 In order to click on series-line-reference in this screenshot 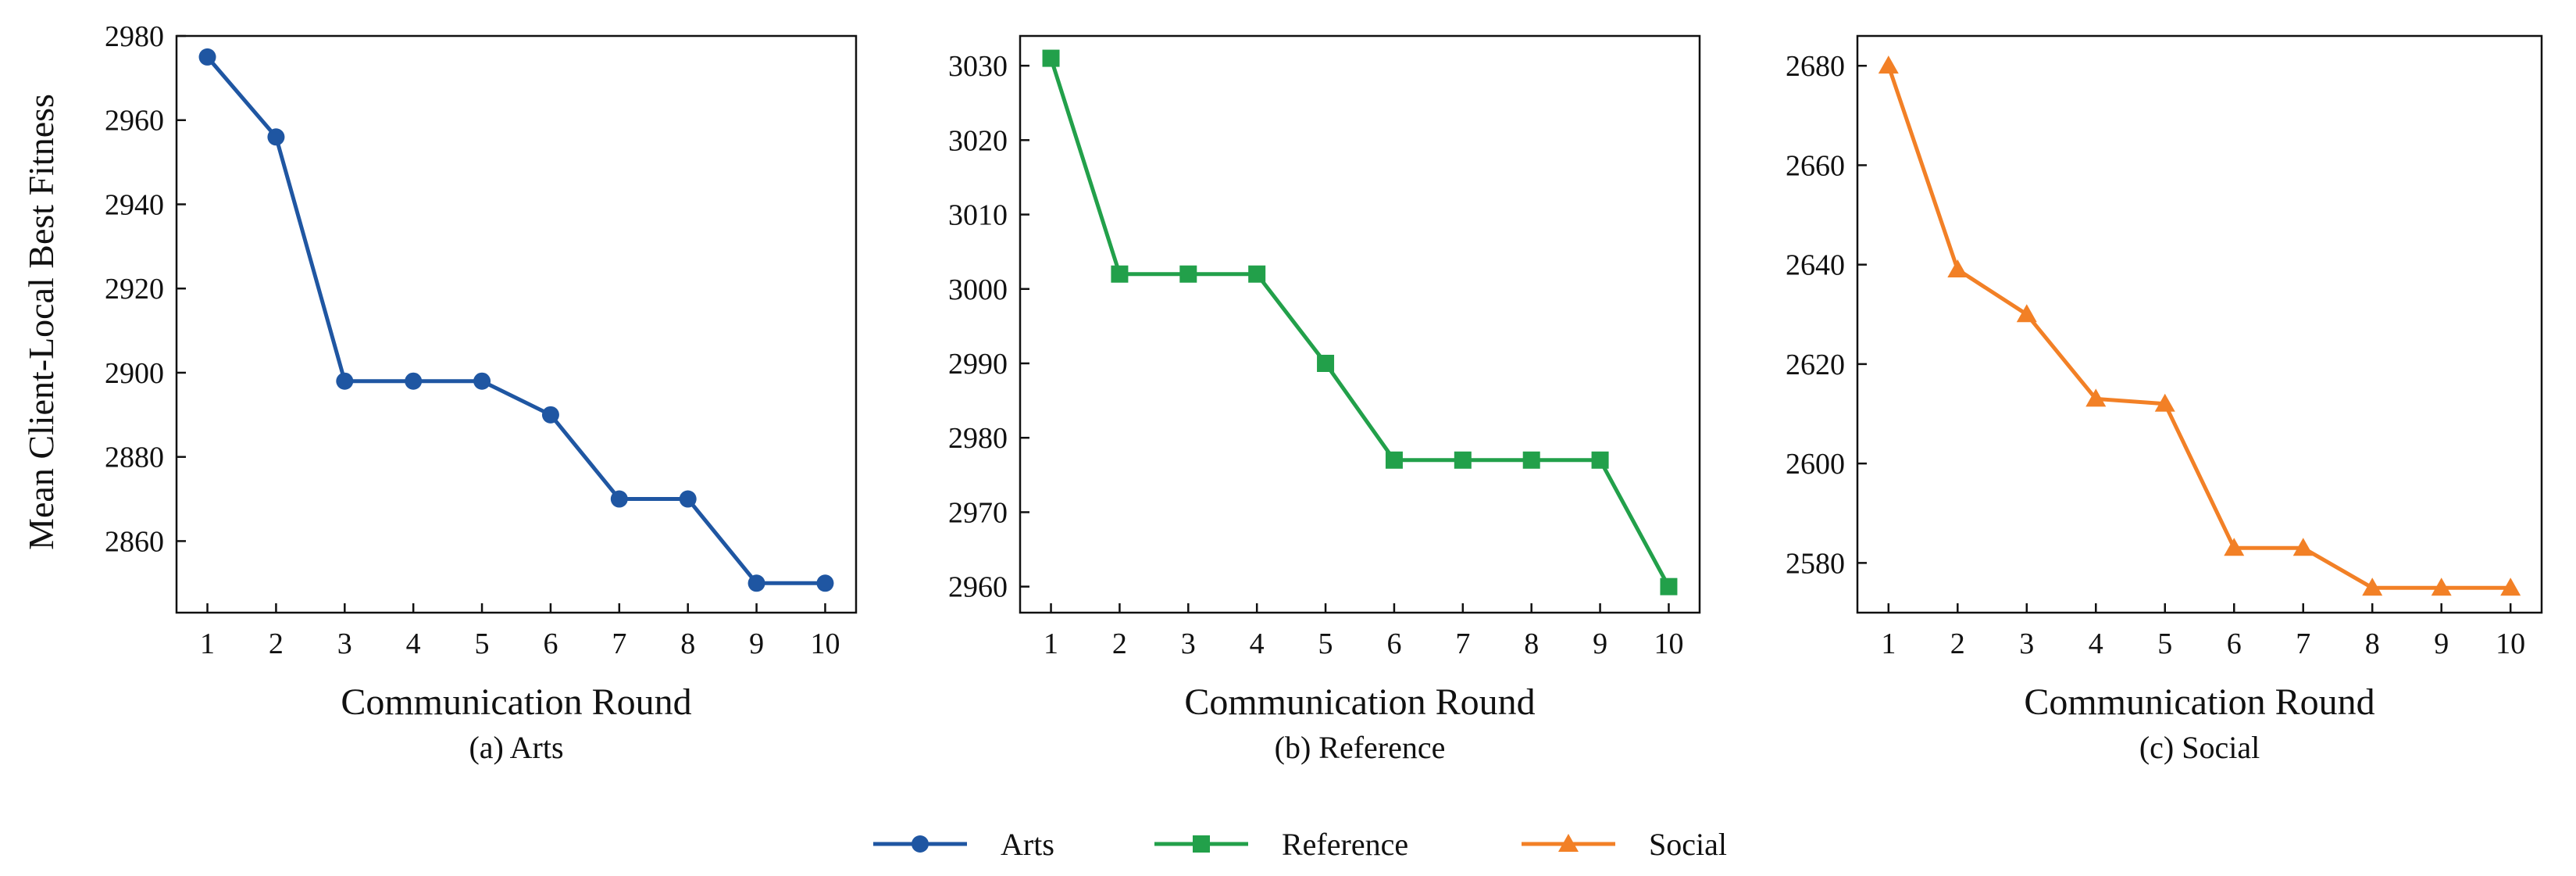, I will do `click(1360, 322)`.